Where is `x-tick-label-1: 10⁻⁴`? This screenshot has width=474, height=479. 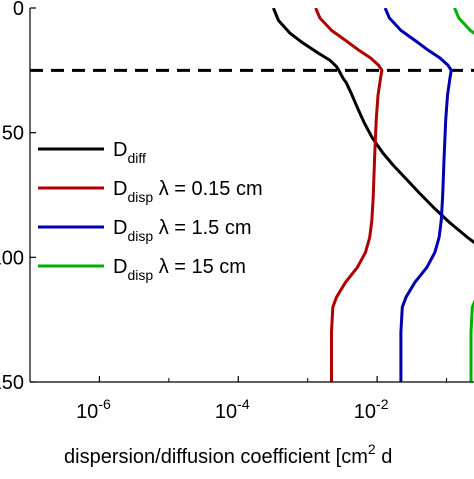
x-tick-label-1: 10⁻⁴ is located at coordinates (232, 409).